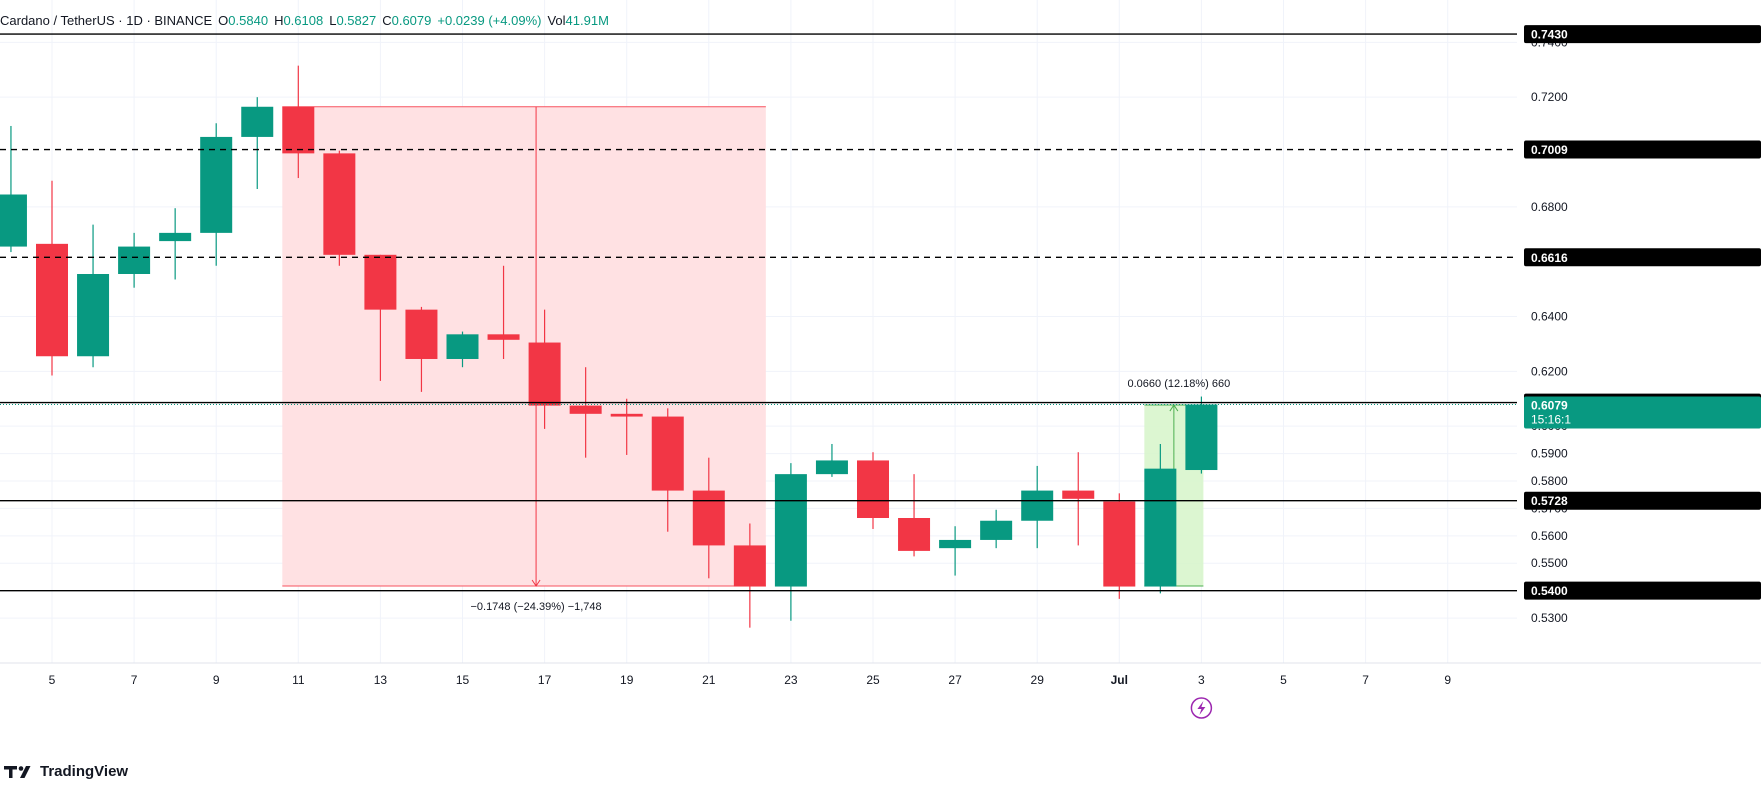  I want to click on level-price-label: 0.7430, so click(1549, 35).